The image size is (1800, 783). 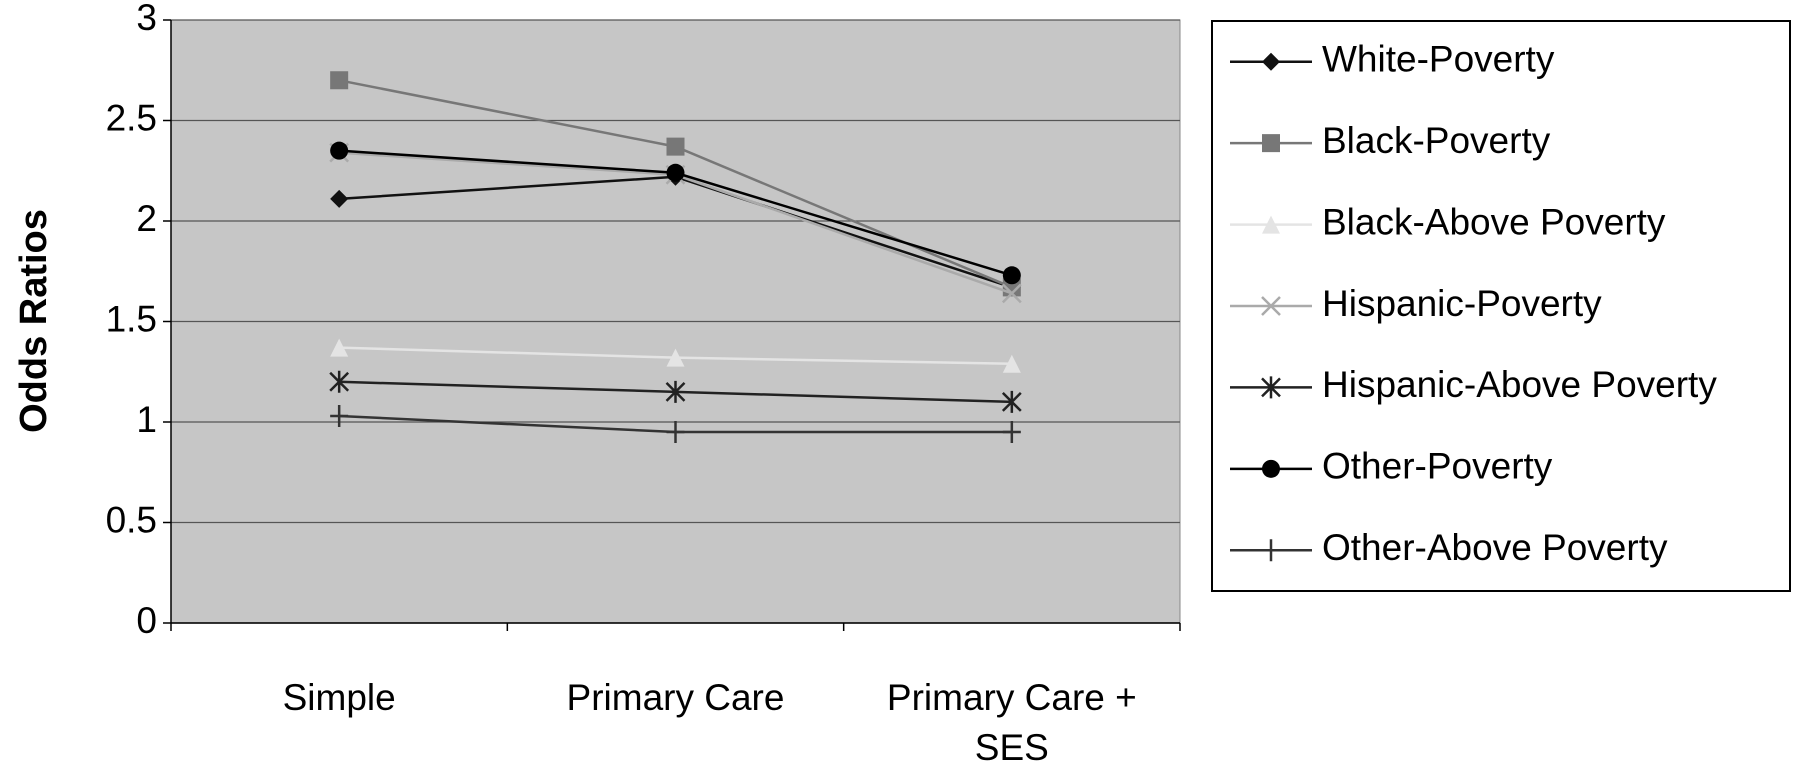 What do you see at coordinates (1519, 384) in the screenshot?
I see `legend-label: Hispanic-Above Poverty` at bounding box center [1519, 384].